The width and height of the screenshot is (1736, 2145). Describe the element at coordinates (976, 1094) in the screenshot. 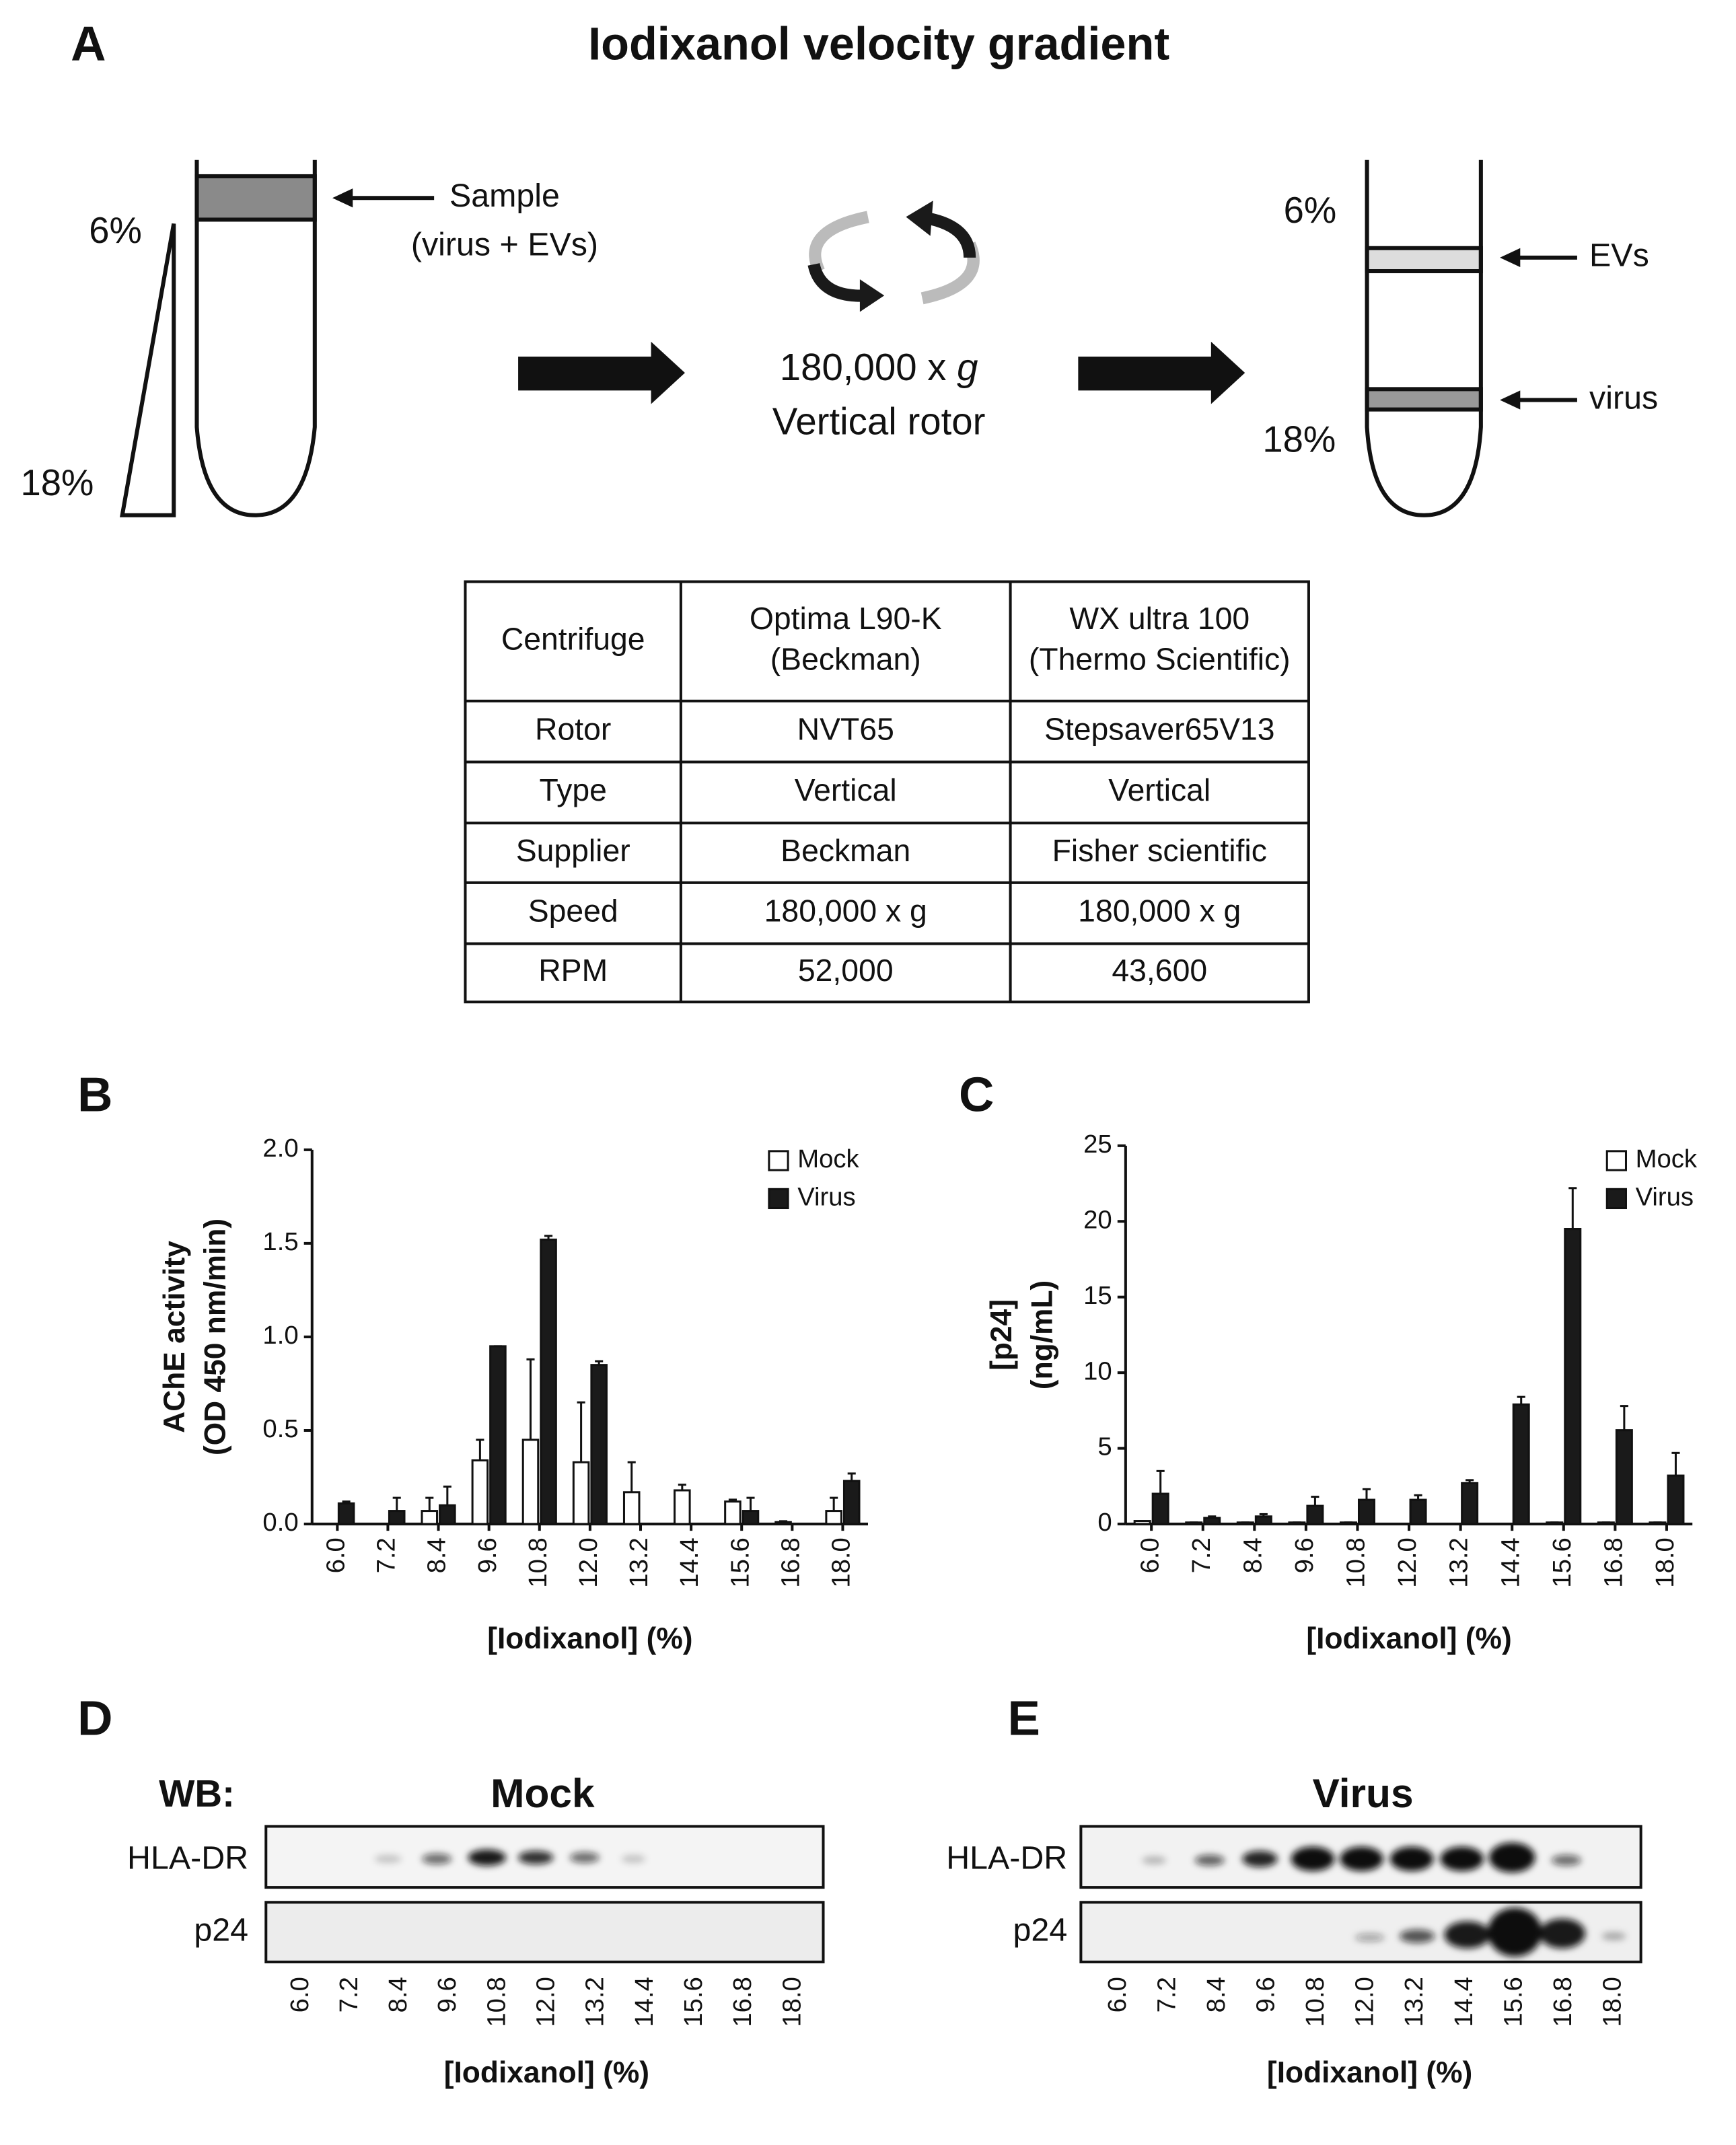

I see `panel-label: C` at that location.